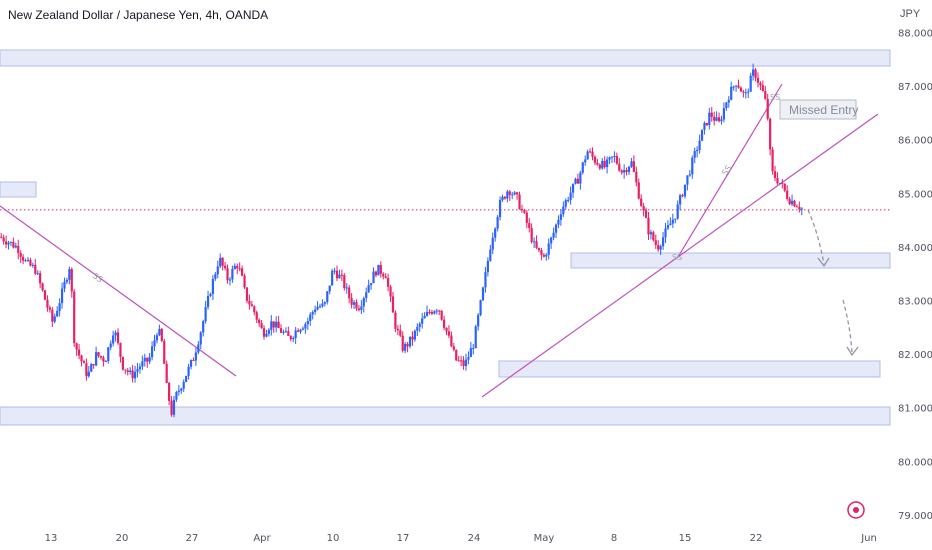 The width and height of the screenshot is (932, 550). I want to click on currency-label: JPY, so click(910, 14).